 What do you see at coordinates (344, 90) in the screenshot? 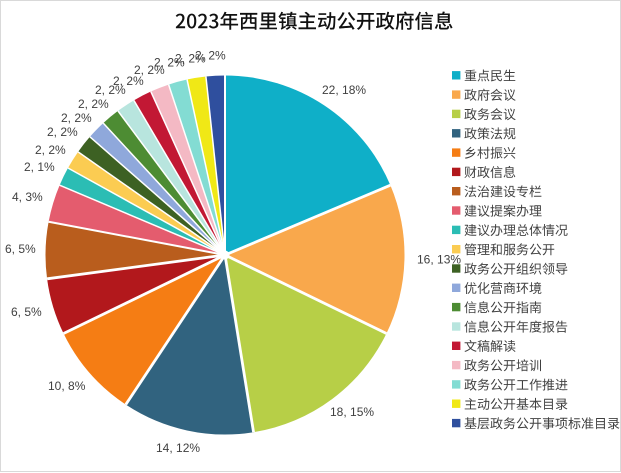
I see `svg-text: 22, 18%` at bounding box center [344, 90].